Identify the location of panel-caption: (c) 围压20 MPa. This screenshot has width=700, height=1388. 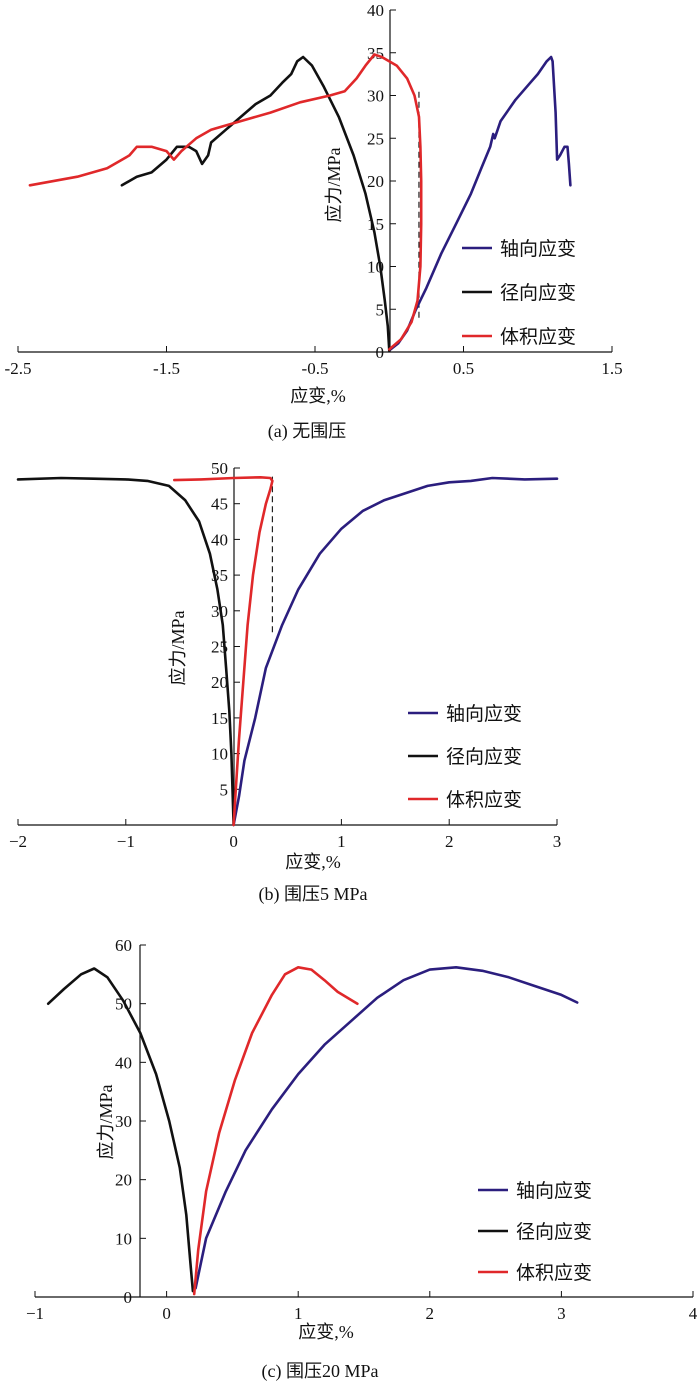
(320, 1371).